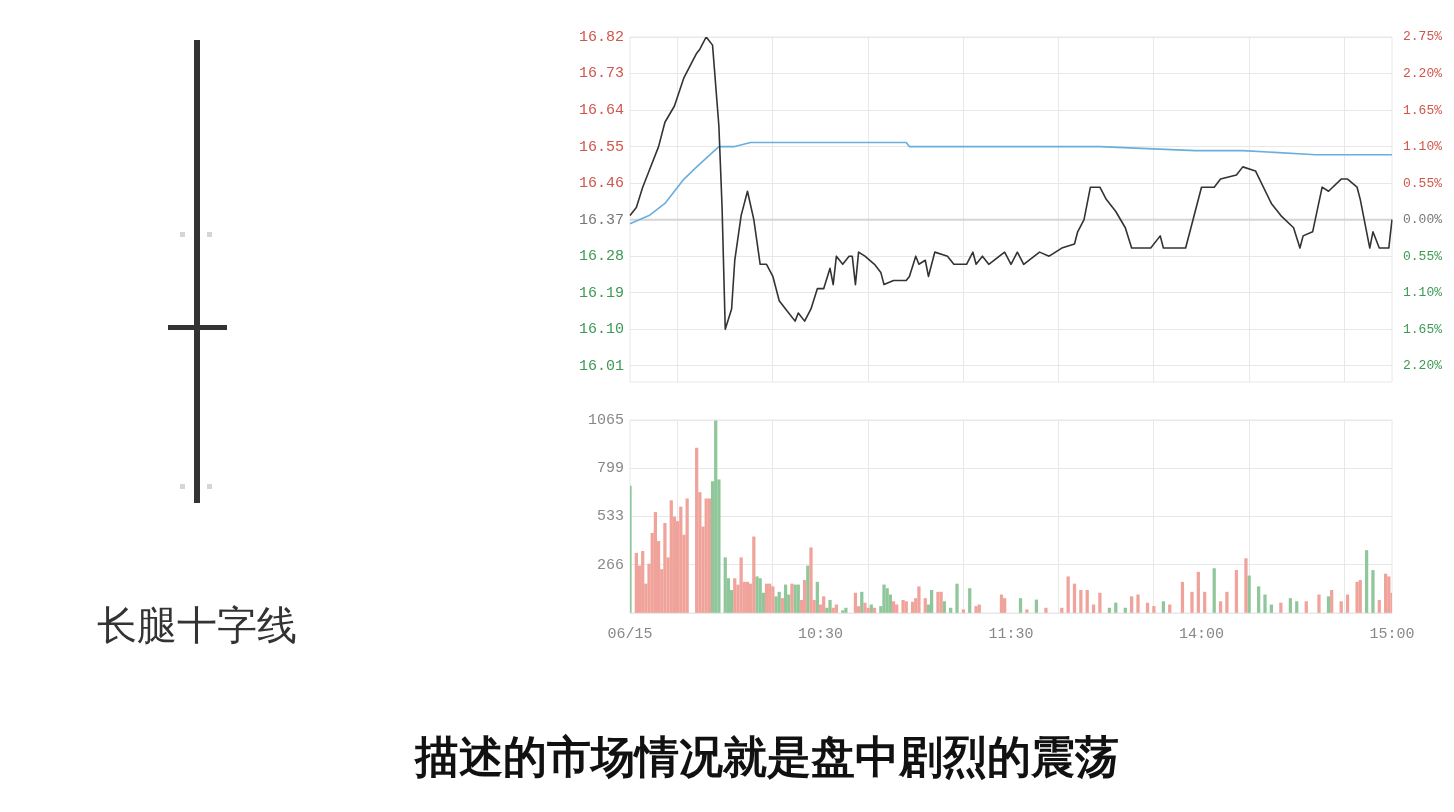  What do you see at coordinates (601, 74) in the screenshot?
I see `y-tick-label: 16.73` at bounding box center [601, 74].